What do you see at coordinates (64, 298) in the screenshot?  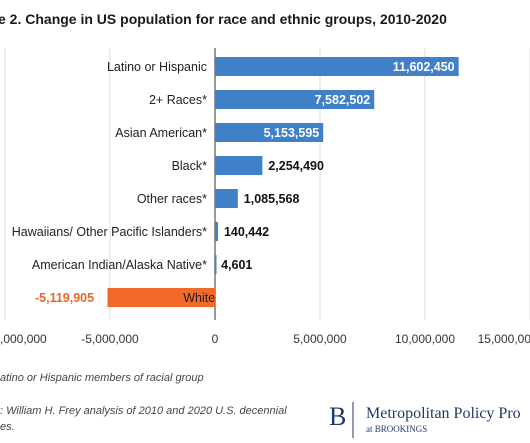 I see `value-label: -5,119,905` at bounding box center [64, 298].